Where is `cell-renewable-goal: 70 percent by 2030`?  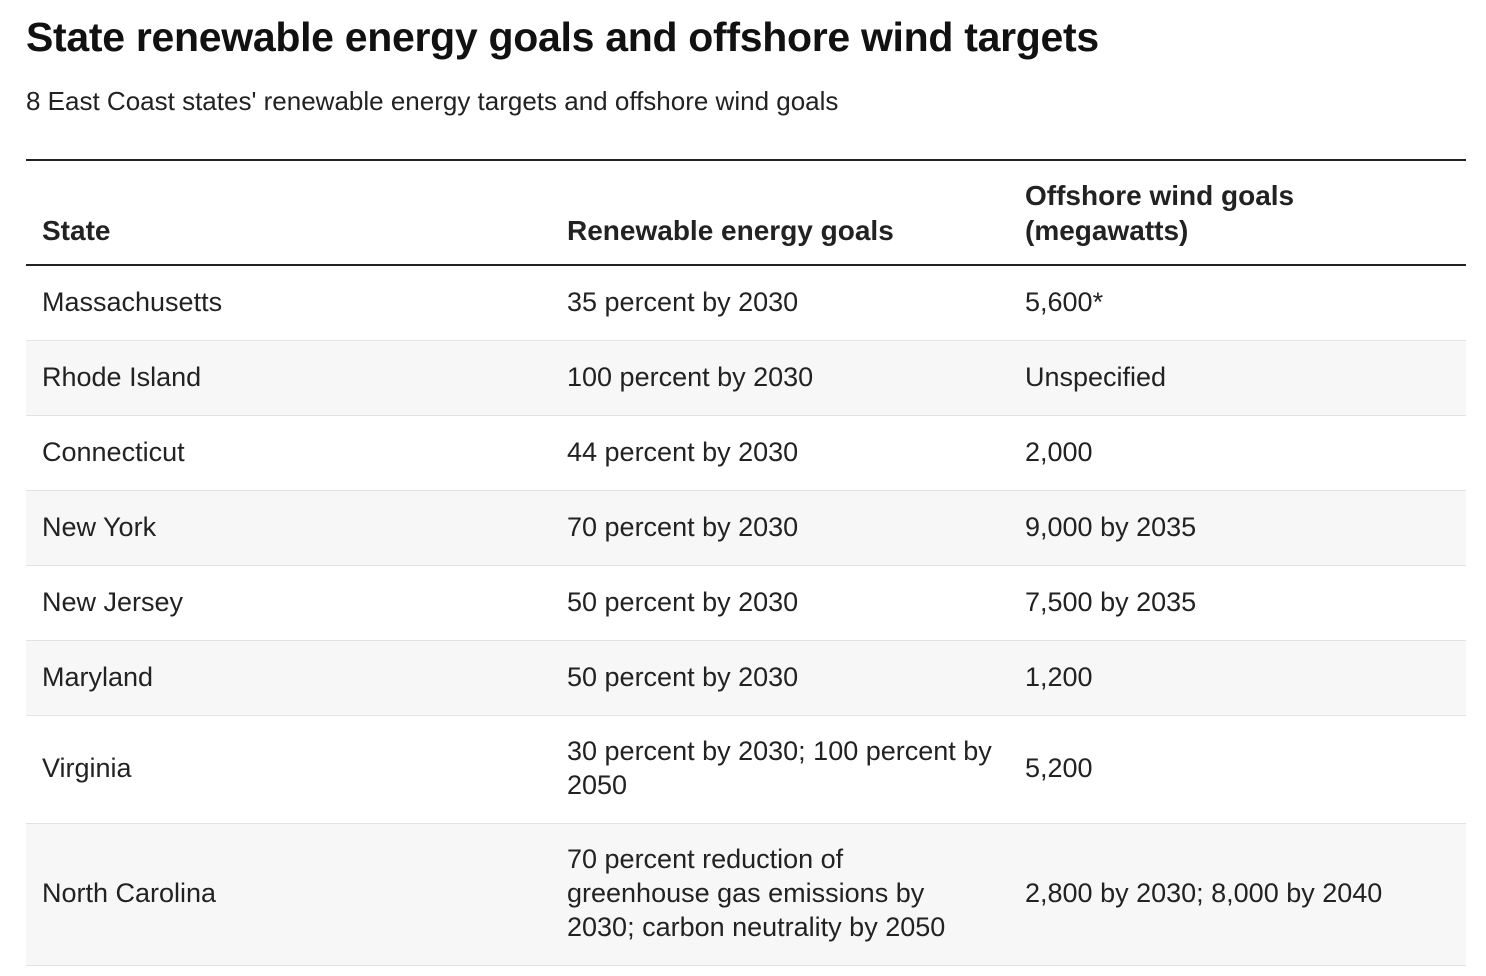
cell-renewable-goal: 70 percent by 2030 is located at coordinates (780, 528).